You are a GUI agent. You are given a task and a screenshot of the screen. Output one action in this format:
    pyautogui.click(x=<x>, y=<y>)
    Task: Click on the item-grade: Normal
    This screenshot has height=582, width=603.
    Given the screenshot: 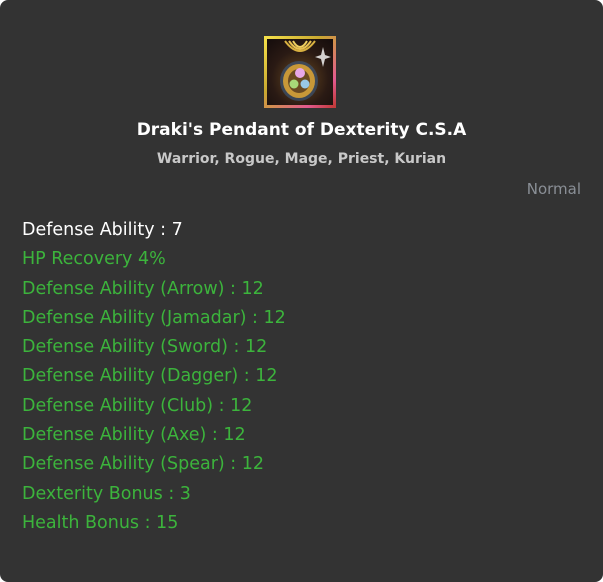 What is the action you would take?
    pyautogui.click(x=553, y=189)
    